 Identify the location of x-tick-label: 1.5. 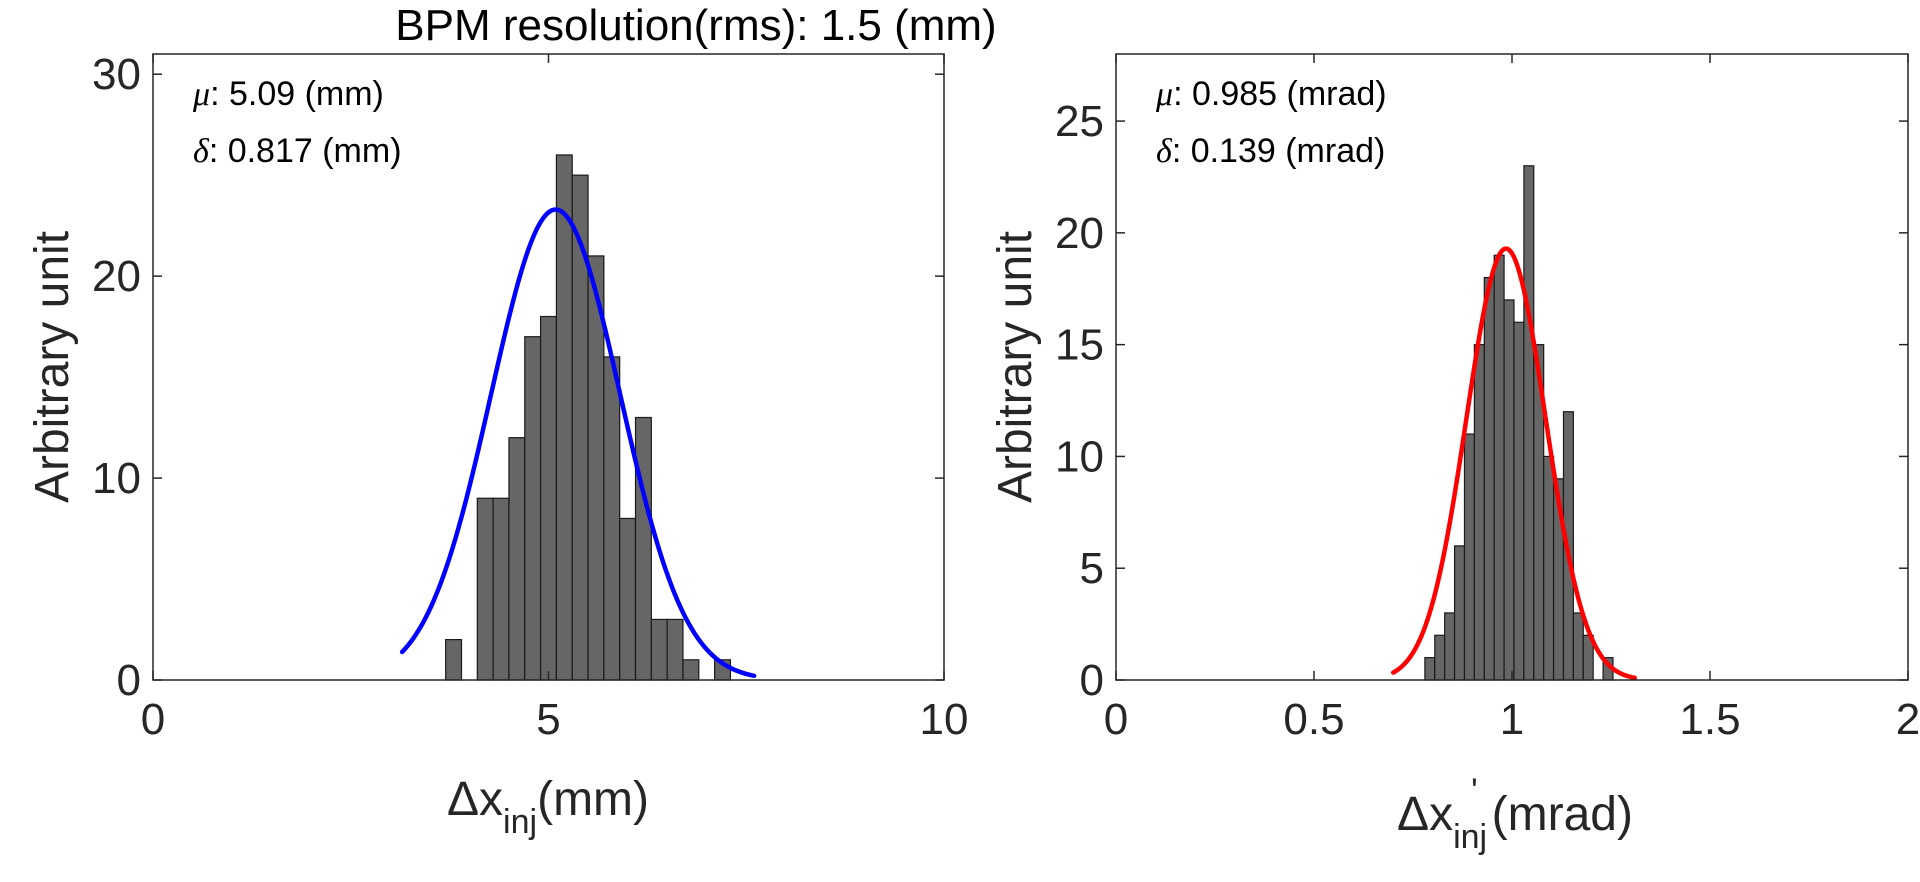
(1709, 719).